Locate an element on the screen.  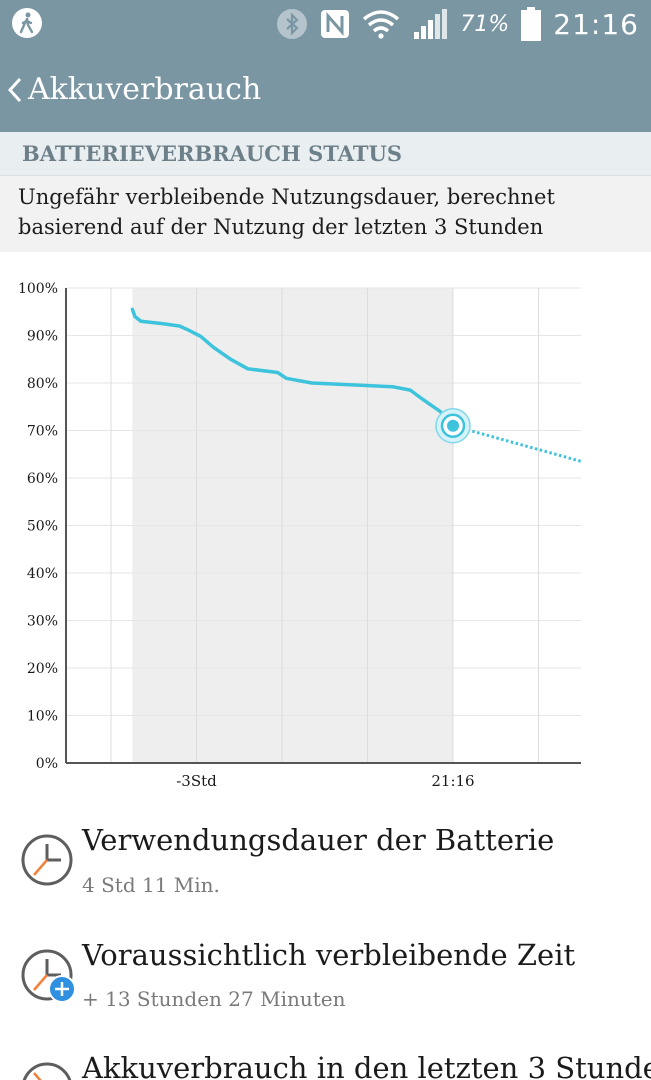
chevron-left-icon is located at coordinates (14, 90).